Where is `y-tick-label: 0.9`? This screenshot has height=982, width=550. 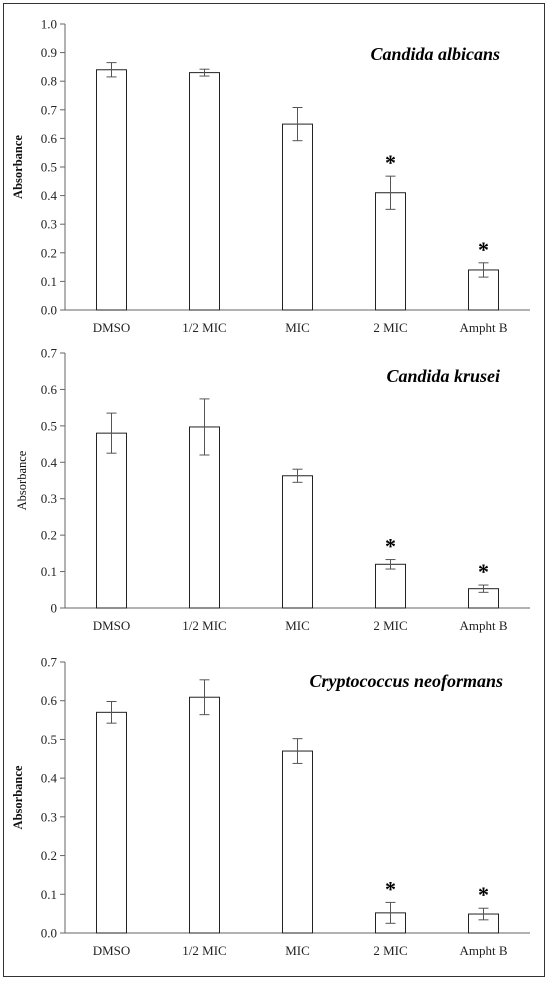 y-tick-label: 0.9 is located at coordinates (49, 52).